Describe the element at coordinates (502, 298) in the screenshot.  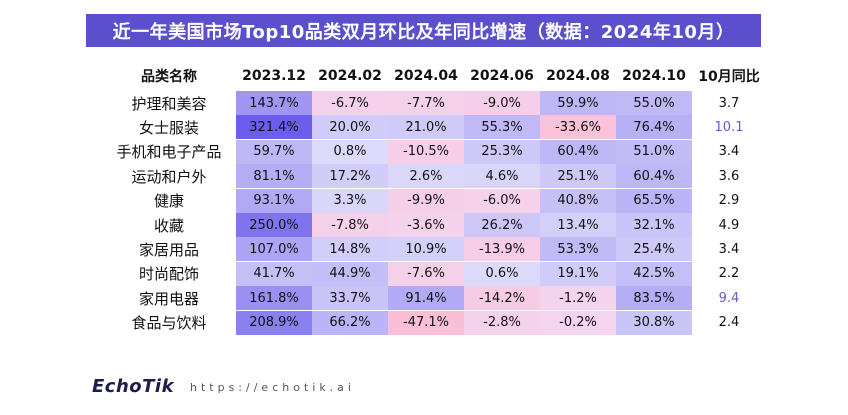
I see `table-cell: -14.2%` at that location.